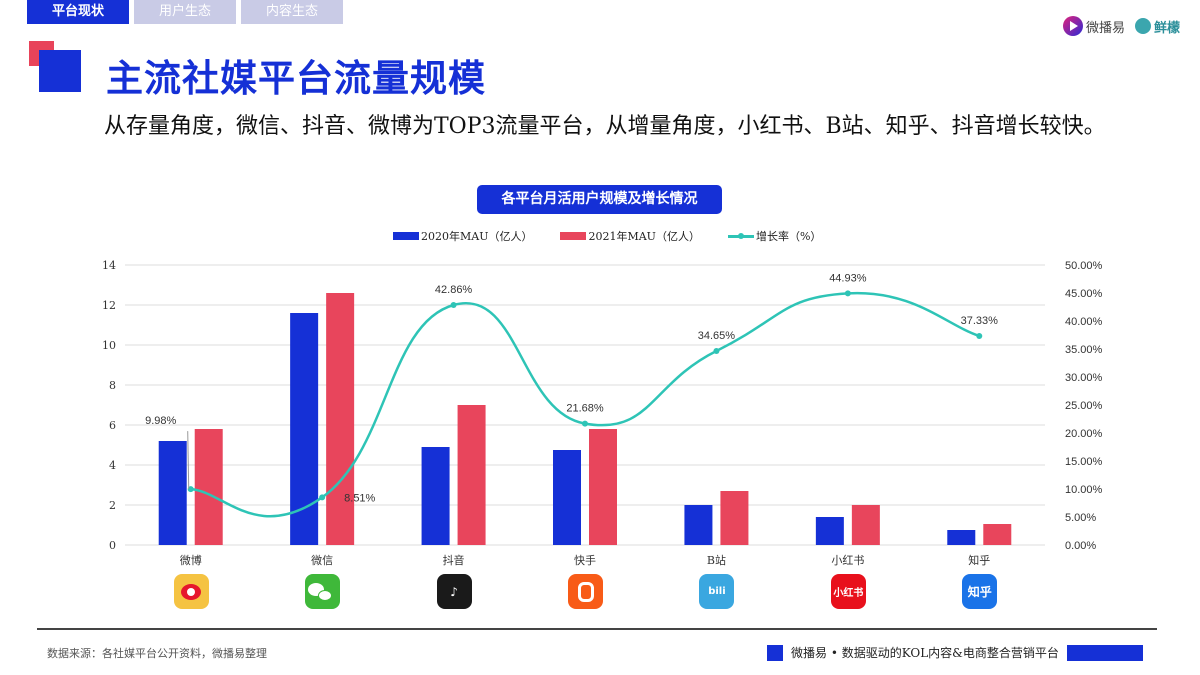  Describe the element at coordinates (599, 199) in the screenshot. I see `chart-title: 各平台月活用户规模及增长情况` at that location.